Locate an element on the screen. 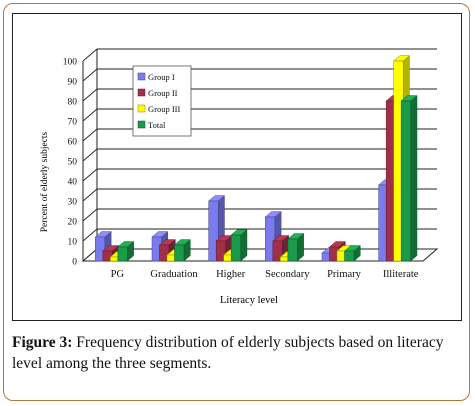  y-tick-label: 10 is located at coordinates (73, 243).